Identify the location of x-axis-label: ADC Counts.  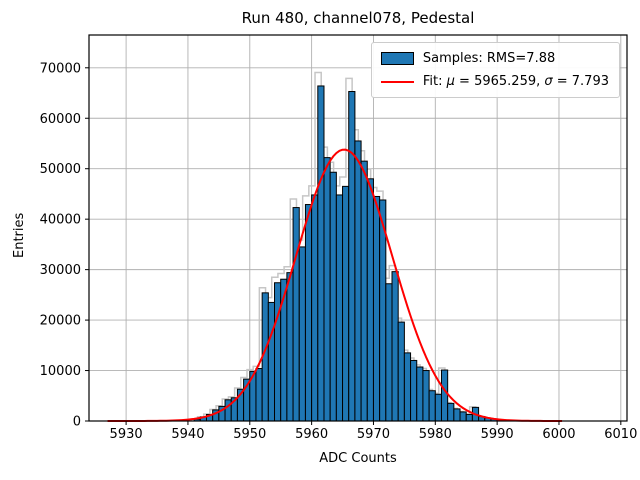
(358, 458).